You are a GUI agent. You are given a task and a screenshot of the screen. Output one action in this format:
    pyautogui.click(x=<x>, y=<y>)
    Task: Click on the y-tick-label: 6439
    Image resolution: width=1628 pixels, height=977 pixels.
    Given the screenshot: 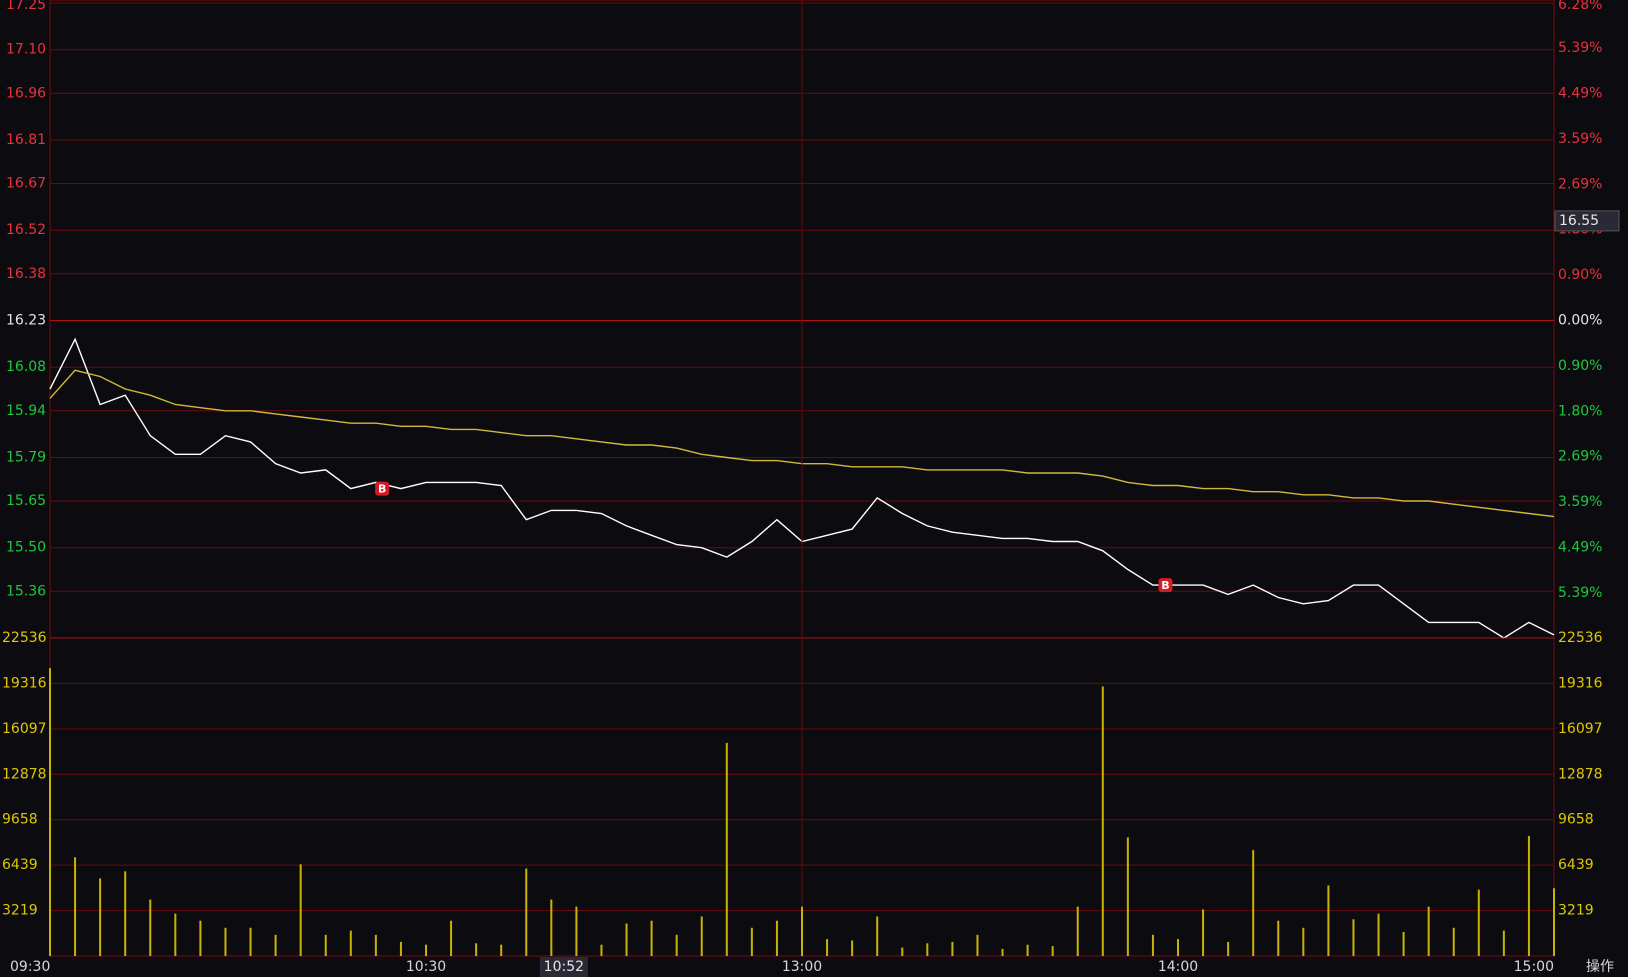 What is the action you would take?
    pyautogui.click(x=20, y=865)
    